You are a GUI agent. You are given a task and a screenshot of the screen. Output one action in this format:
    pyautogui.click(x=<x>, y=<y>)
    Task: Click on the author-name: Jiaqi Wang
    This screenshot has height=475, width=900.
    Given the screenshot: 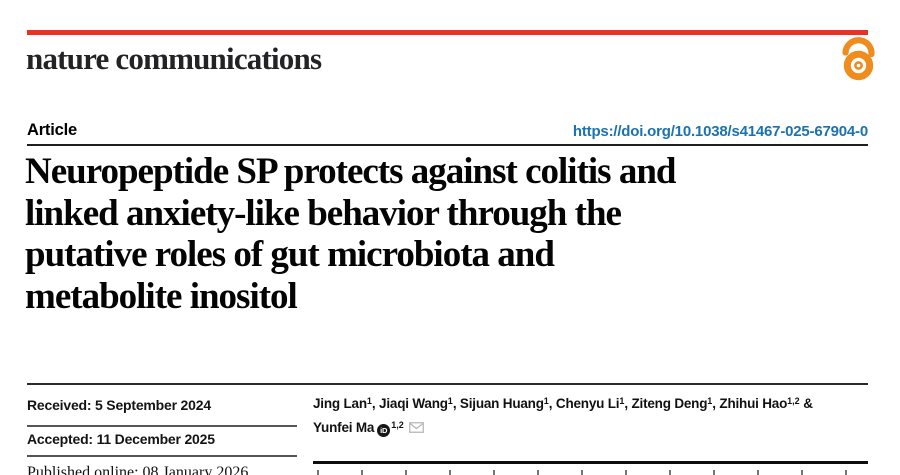 What is the action you would take?
    pyautogui.click(x=413, y=403)
    